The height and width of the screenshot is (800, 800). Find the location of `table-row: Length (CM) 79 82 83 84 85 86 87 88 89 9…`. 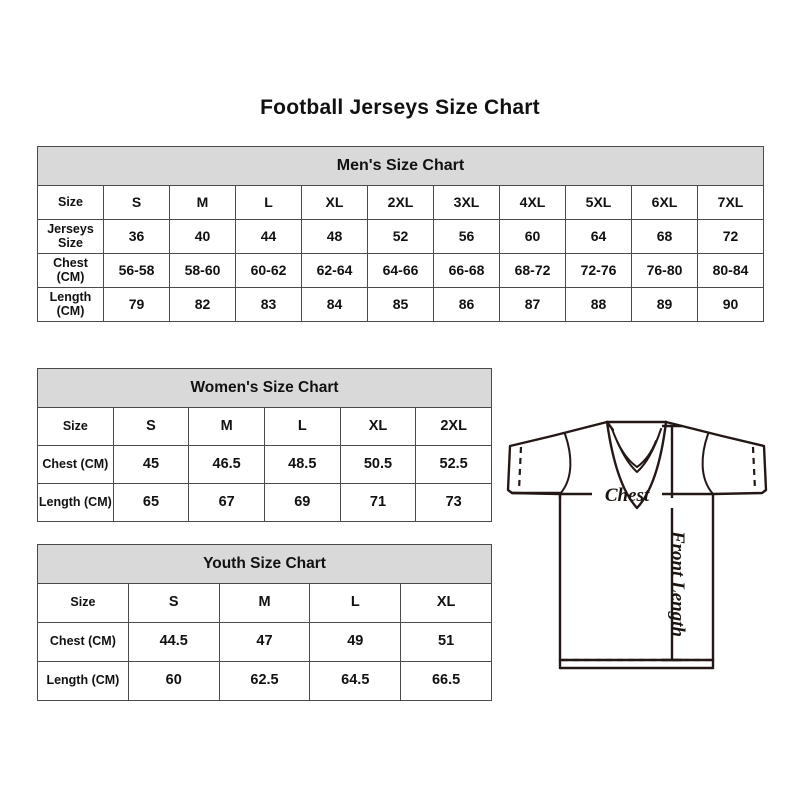

table-row: Length (CM) 79 82 83 84 85 86 87 88 89 9… is located at coordinates (400, 304).